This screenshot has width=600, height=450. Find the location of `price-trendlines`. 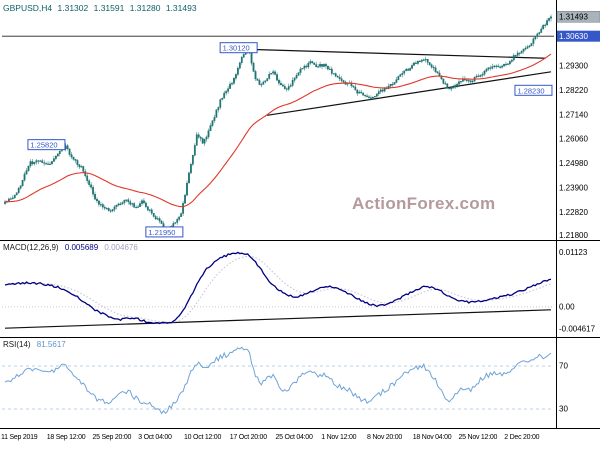

price-trendlines is located at coordinates (398, 82).